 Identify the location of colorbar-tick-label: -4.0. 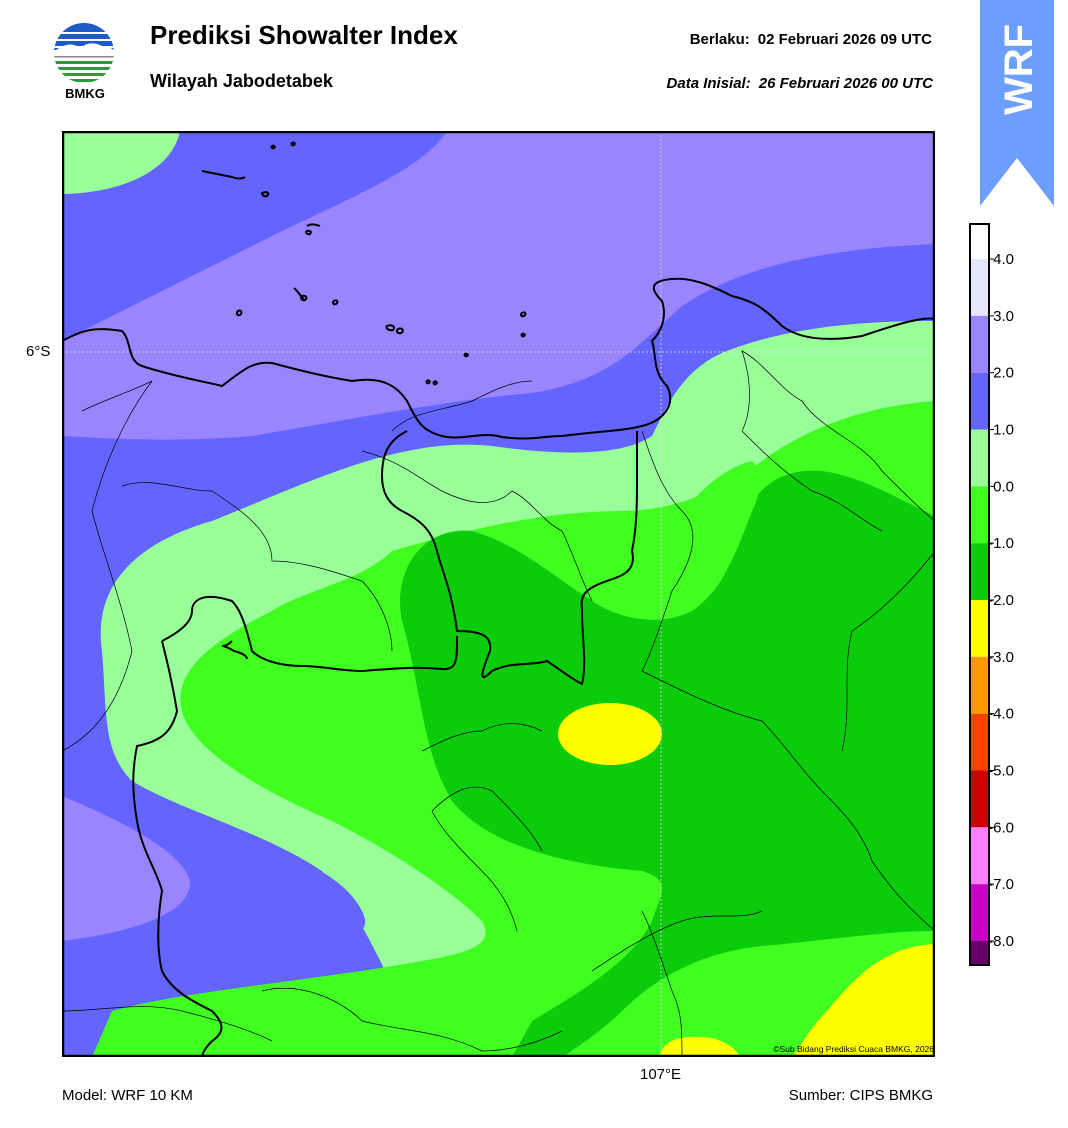
(1001, 714).